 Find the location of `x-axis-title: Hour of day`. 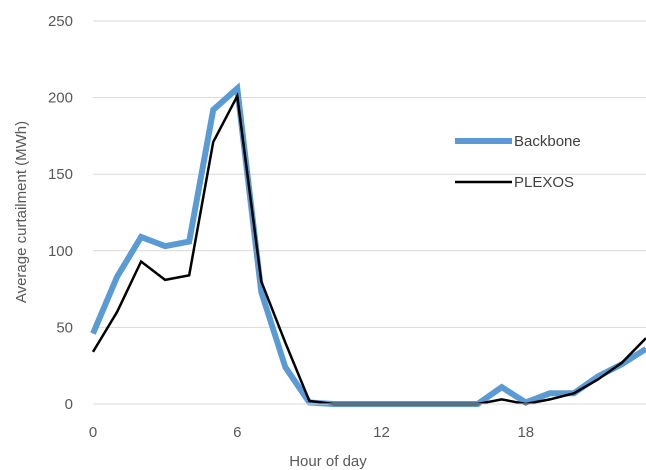

x-axis-title: Hour of day is located at coordinates (328, 461).